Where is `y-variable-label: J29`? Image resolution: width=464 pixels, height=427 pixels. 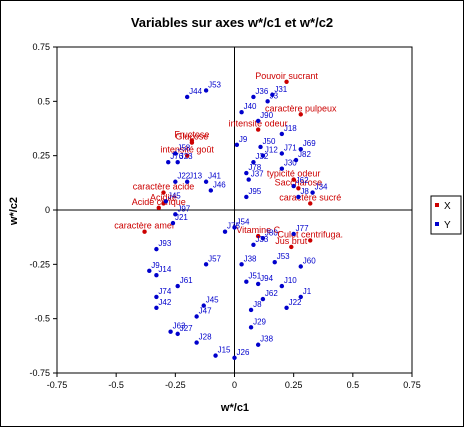 y-variable-label: J29 is located at coordinates (259, 321).